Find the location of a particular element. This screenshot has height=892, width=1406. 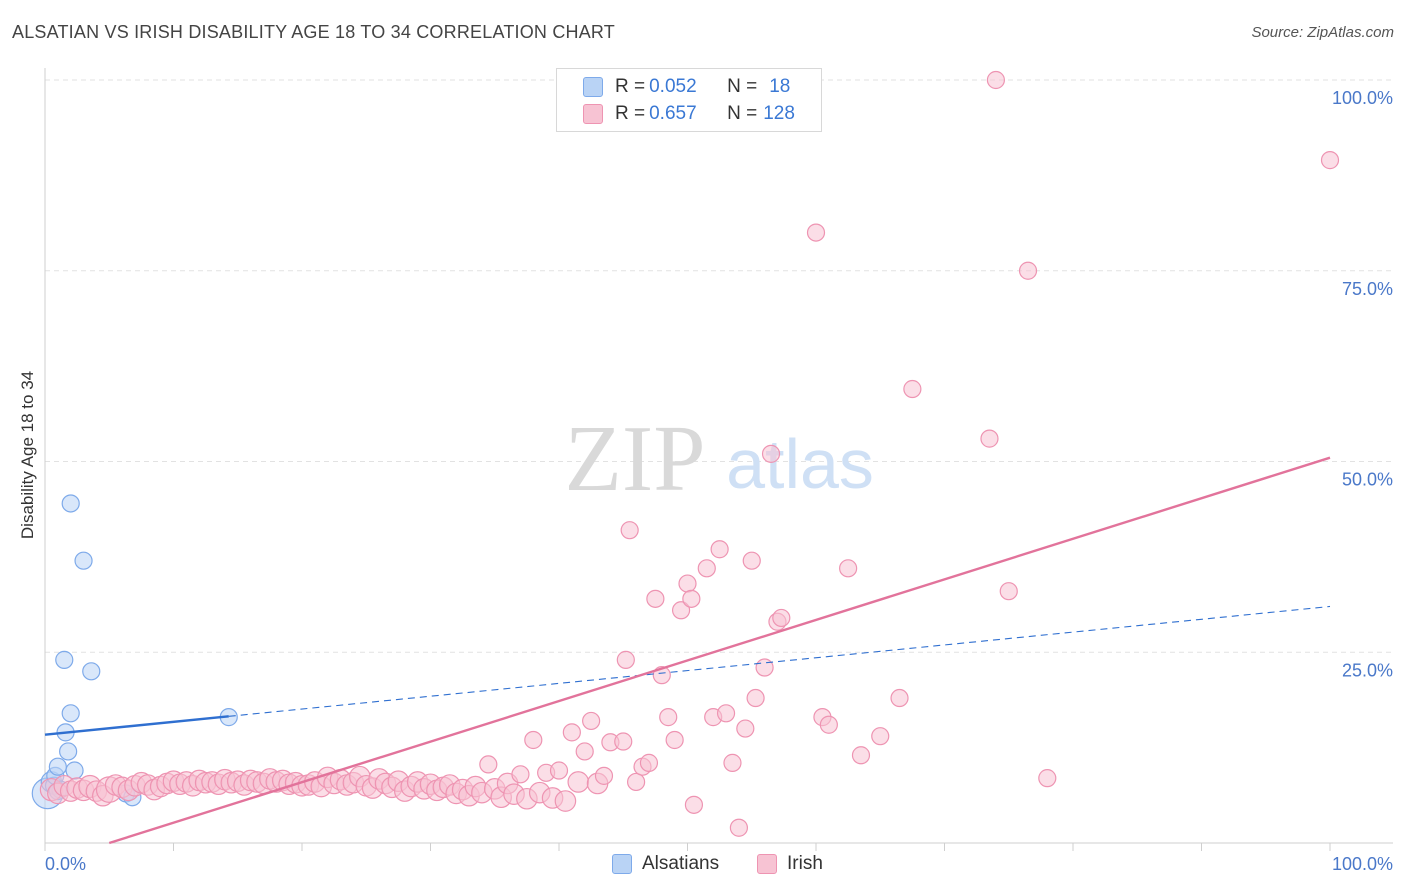

alsatian-n-label: N = is located at coordinates (742, 86).